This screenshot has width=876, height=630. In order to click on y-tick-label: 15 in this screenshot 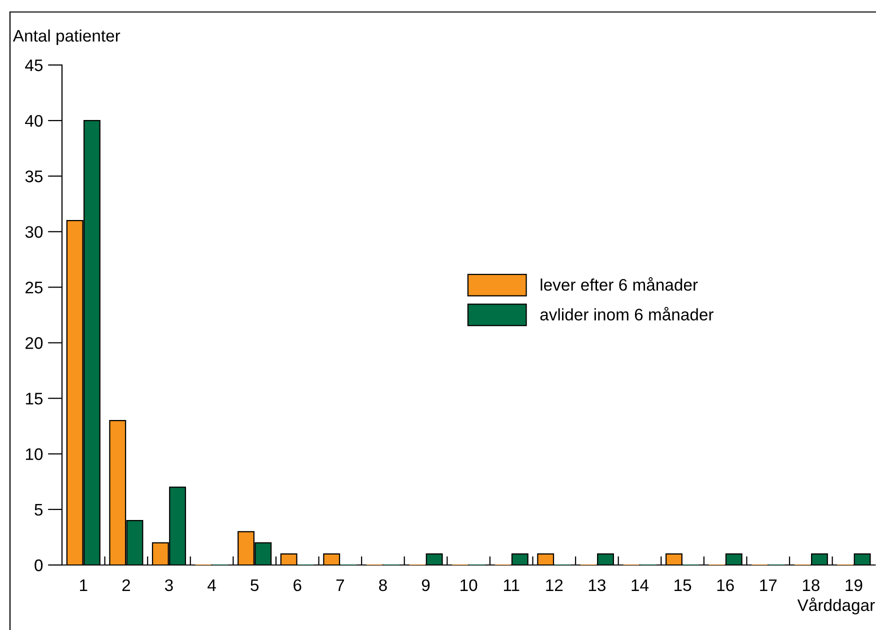, I will do `click(34, 398)`.